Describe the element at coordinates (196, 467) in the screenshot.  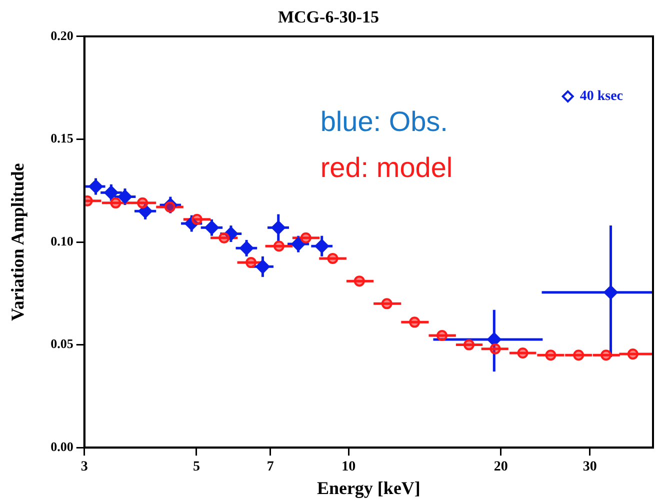
I see `x-tick-label: 5` at that location.